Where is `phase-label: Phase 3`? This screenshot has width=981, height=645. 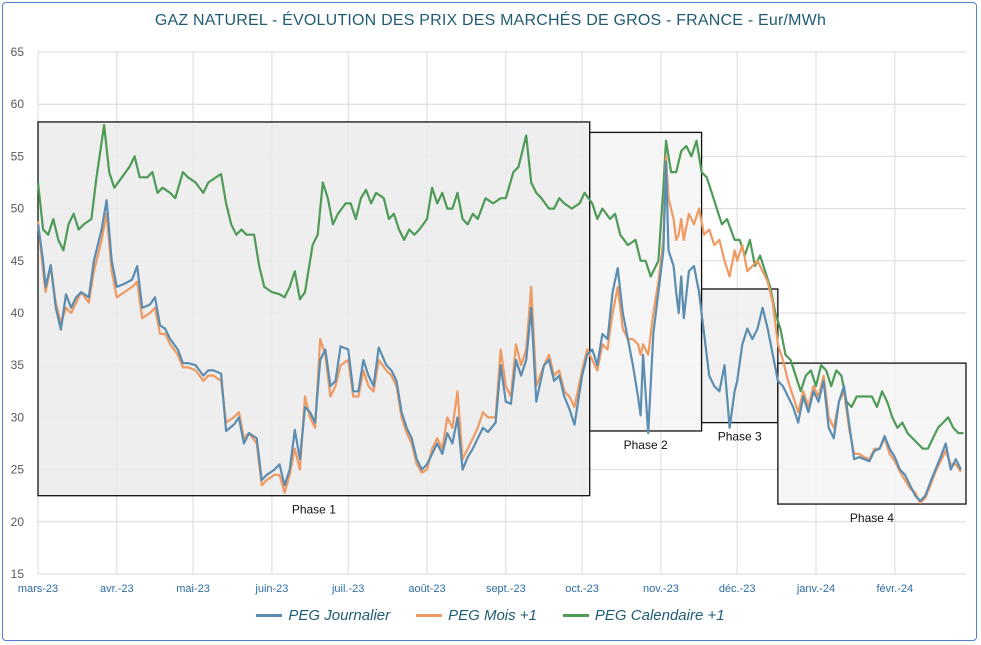
phase-label: Phase 3 is located at coordinates (740, 437).